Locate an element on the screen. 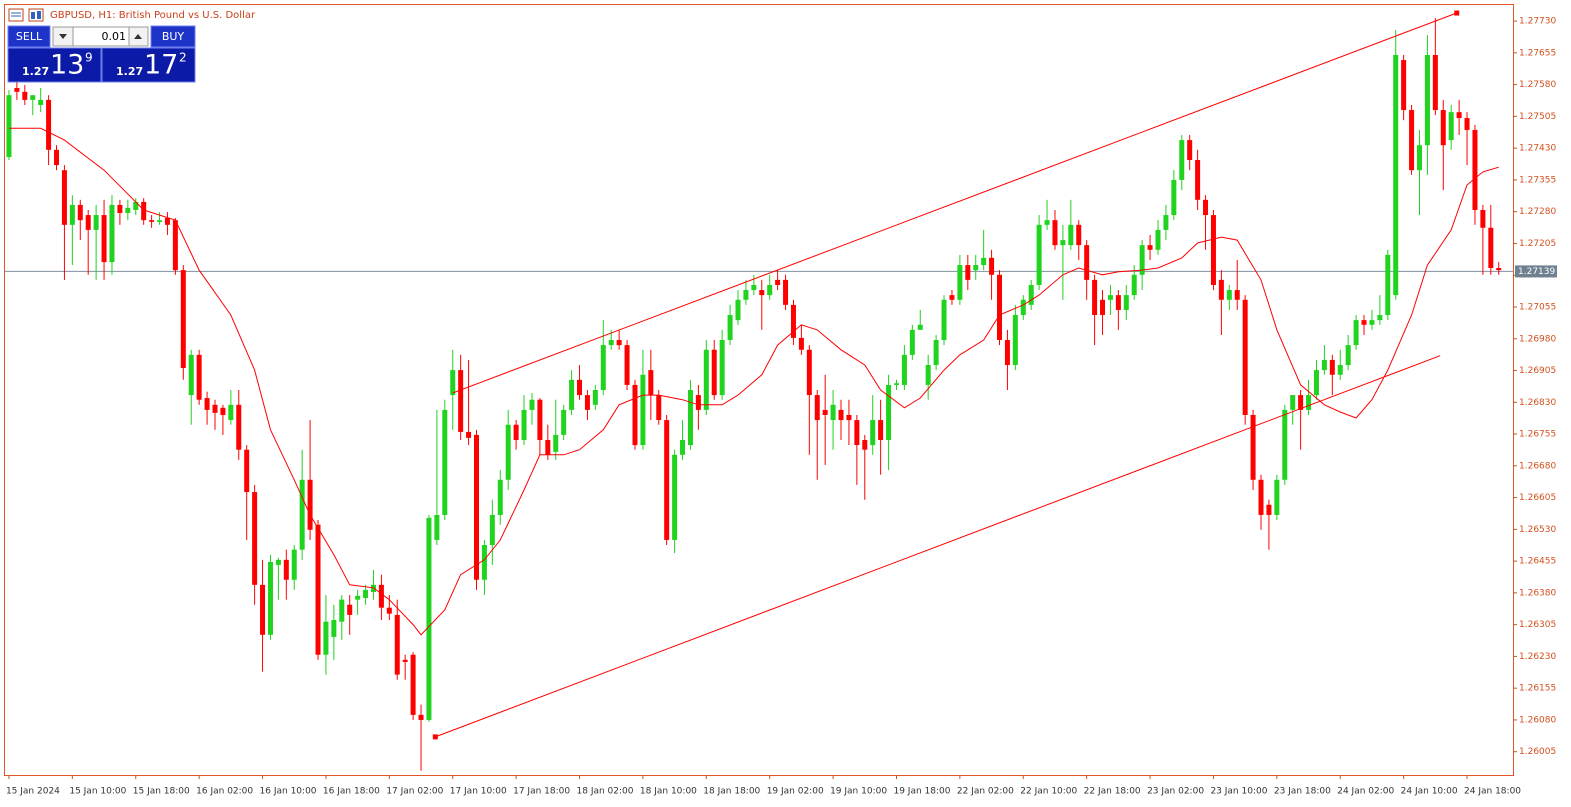 The width and height of the screenshot is (1571, 807). y-tick-label: 1.26380 is located at coordinates (1537, 593).